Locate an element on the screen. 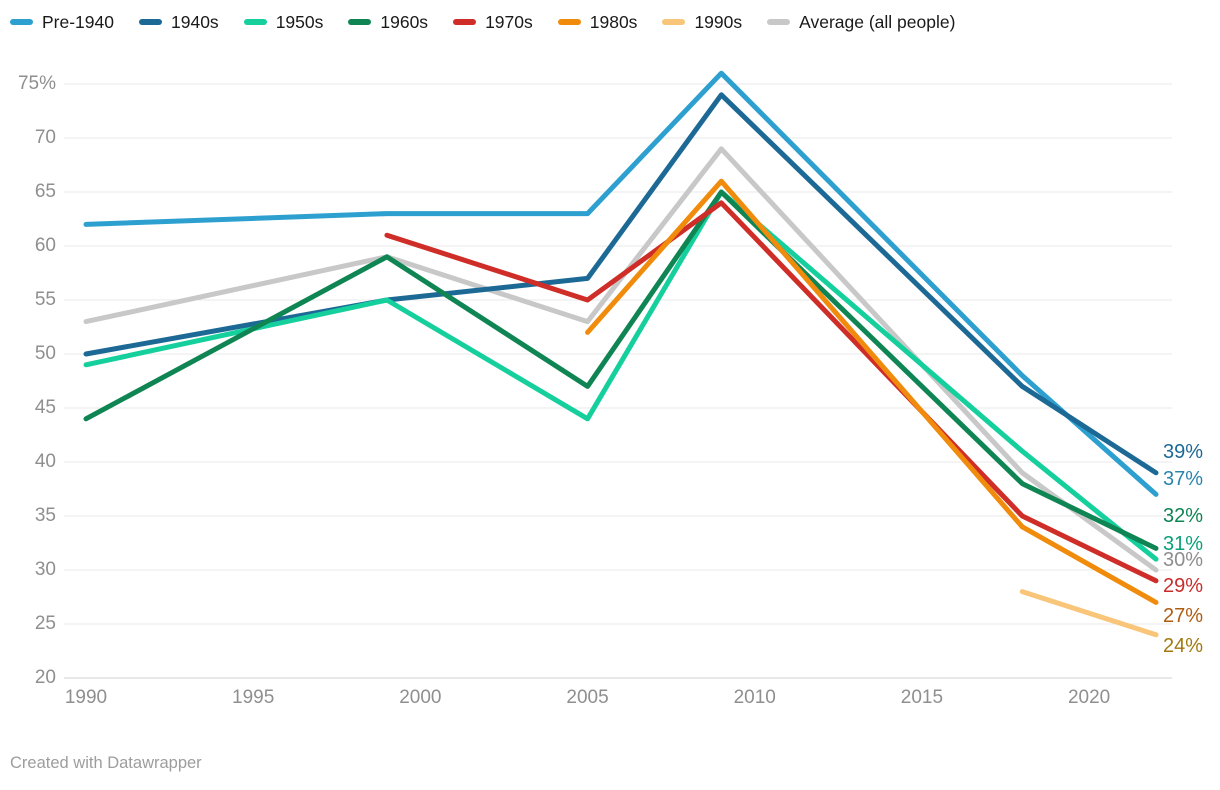  x-tick-label-2000: 2000 is located at coordinates (420, 697).